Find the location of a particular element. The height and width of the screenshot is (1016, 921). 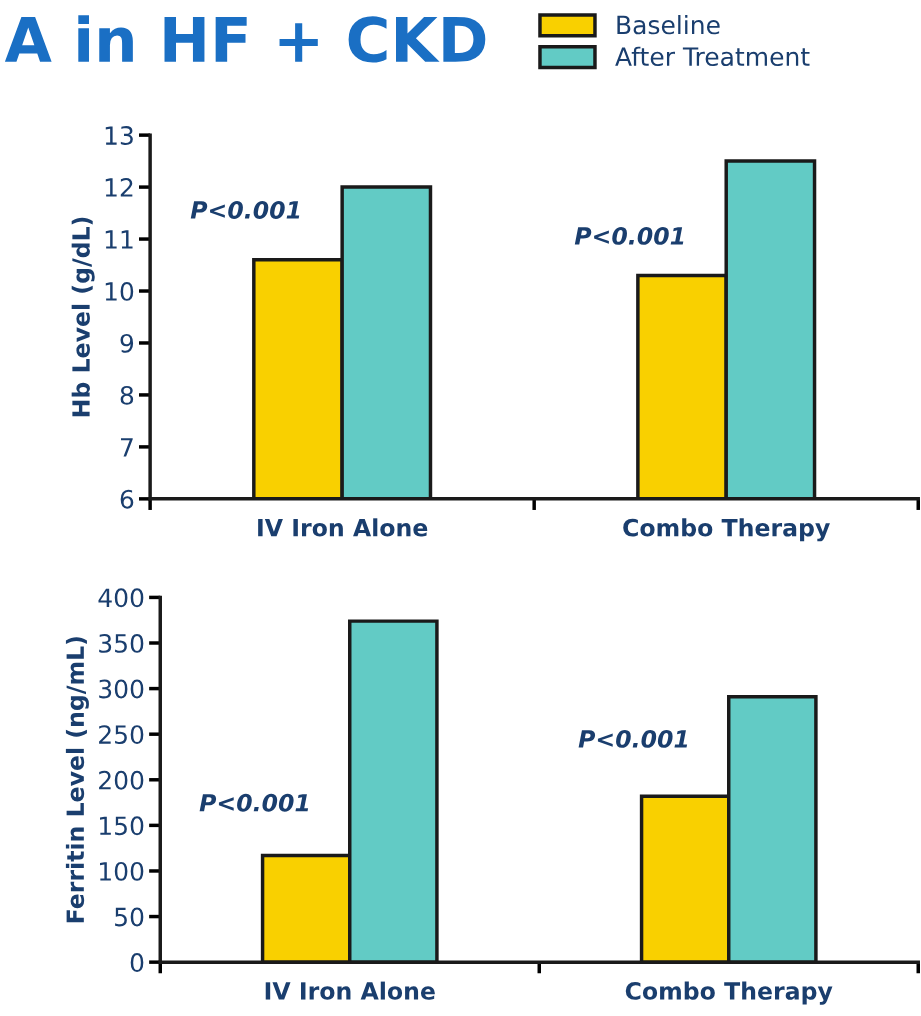

y-tick-label: 200 is located at coordinates (121, 780).